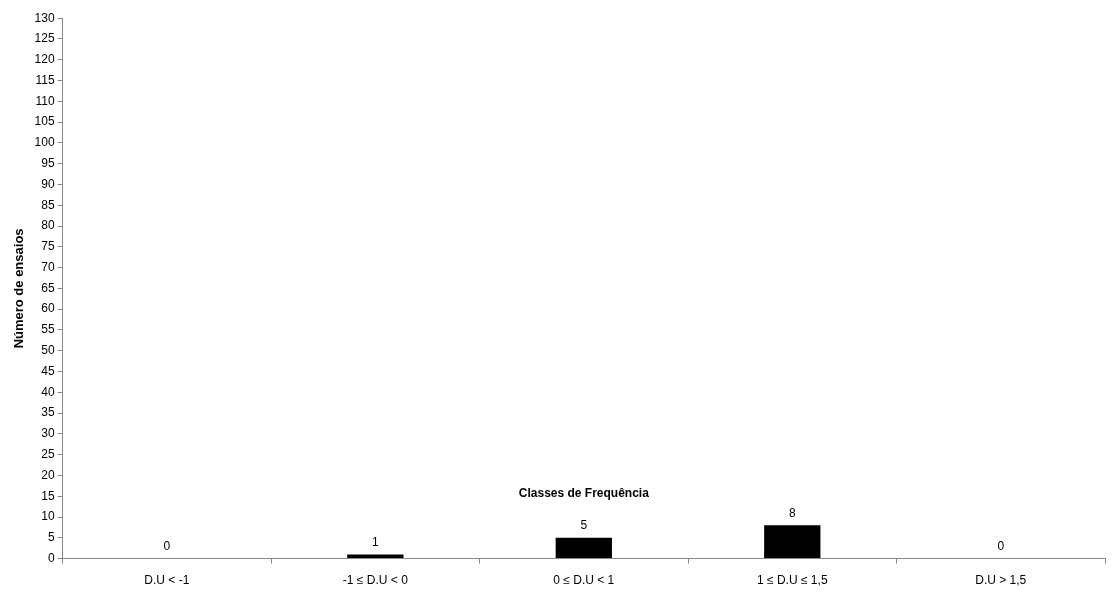  What do you see at coordinates (48, 225) in the screenshot?
I see `y-tick-label: 80` at bounding box center [48, 225].